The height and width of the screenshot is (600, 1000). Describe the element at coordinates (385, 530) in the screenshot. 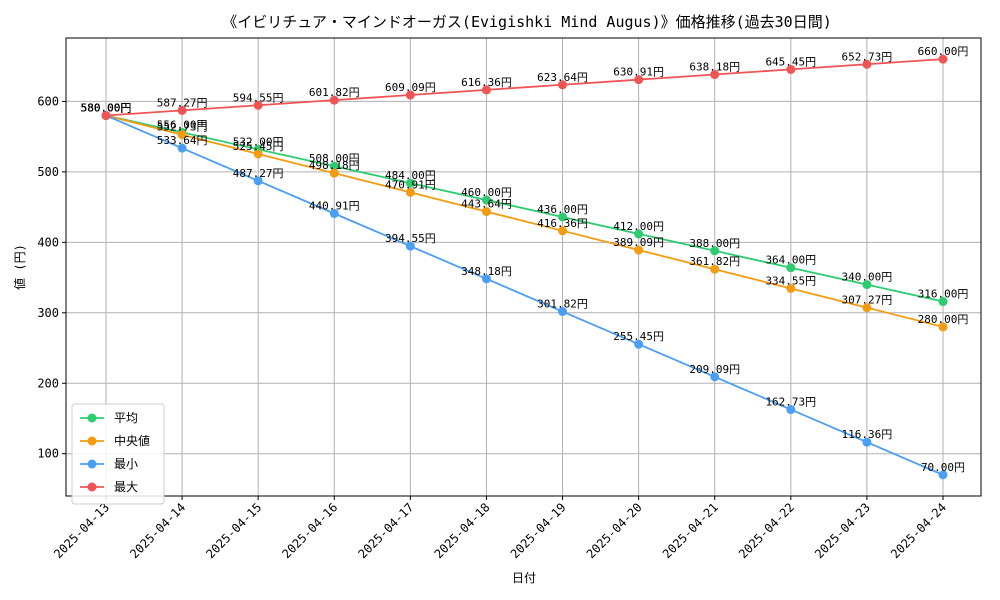

I see `x-tick-label: 2025-04-17` at that location.